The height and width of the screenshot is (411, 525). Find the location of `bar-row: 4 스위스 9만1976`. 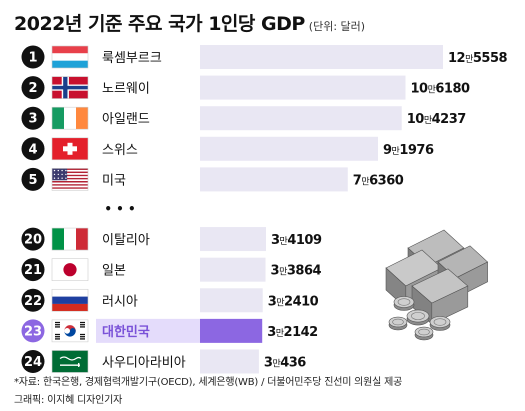

bar-row: 4 스위스 9만1976 is located at coordinates (227, 148).